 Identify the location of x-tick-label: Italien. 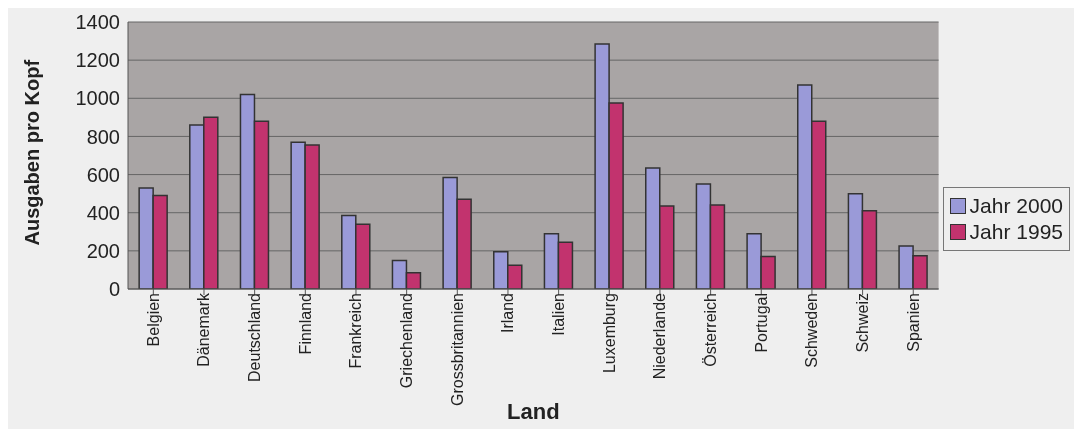
(558, 314).